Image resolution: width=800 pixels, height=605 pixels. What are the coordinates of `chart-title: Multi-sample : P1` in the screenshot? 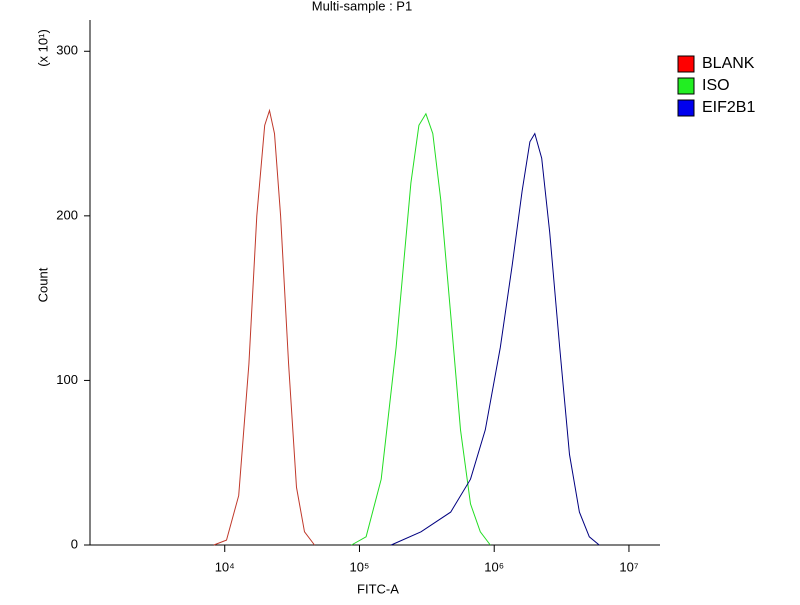 It's located at (362, 6).